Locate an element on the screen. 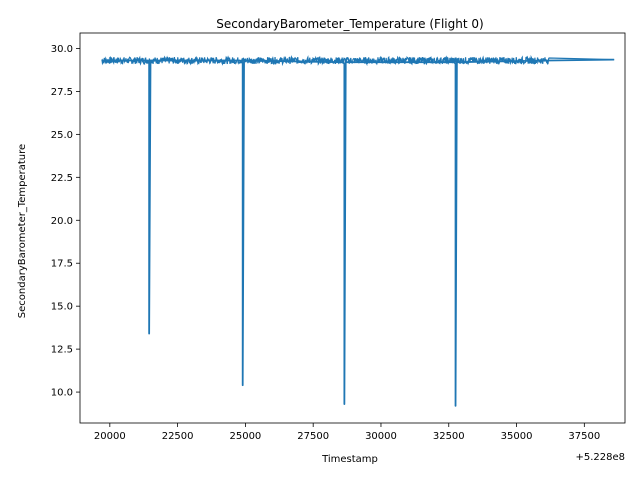  y-tick-label: 27.5 is located at coordinates (62, 92).